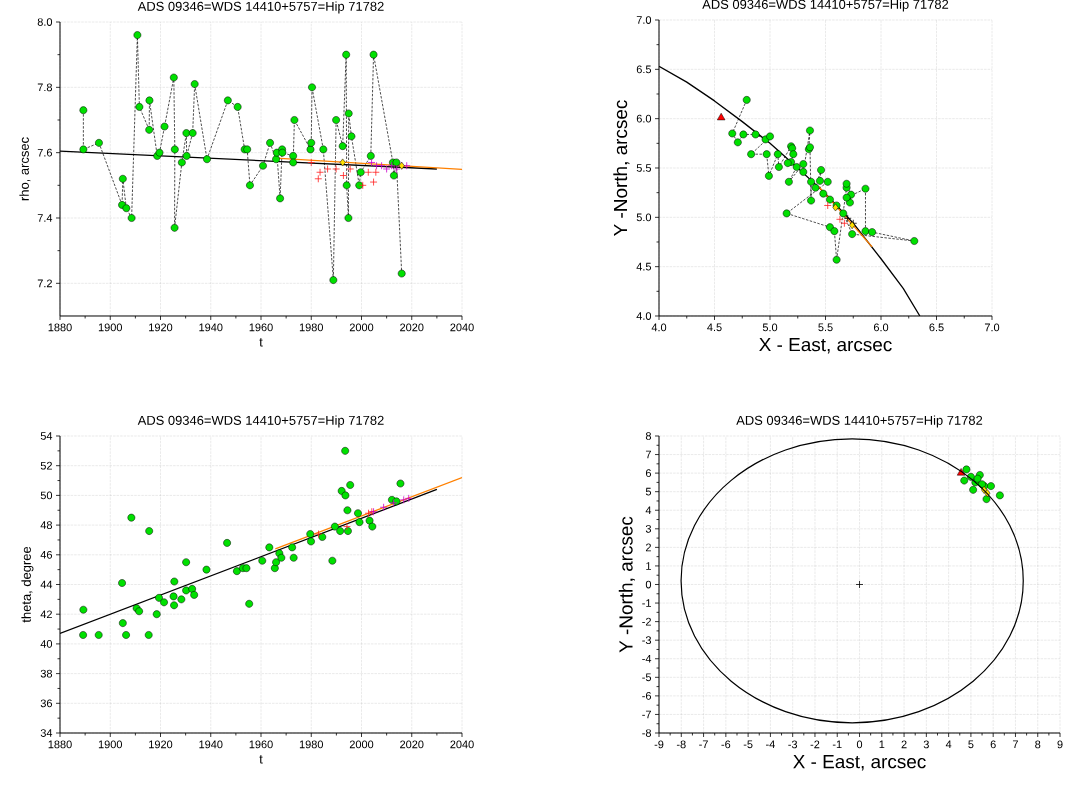  What do you see at coordinates (904, 744) in the screenshot?
I see `x-tick-label: 2` at bounding box center [904, 744].